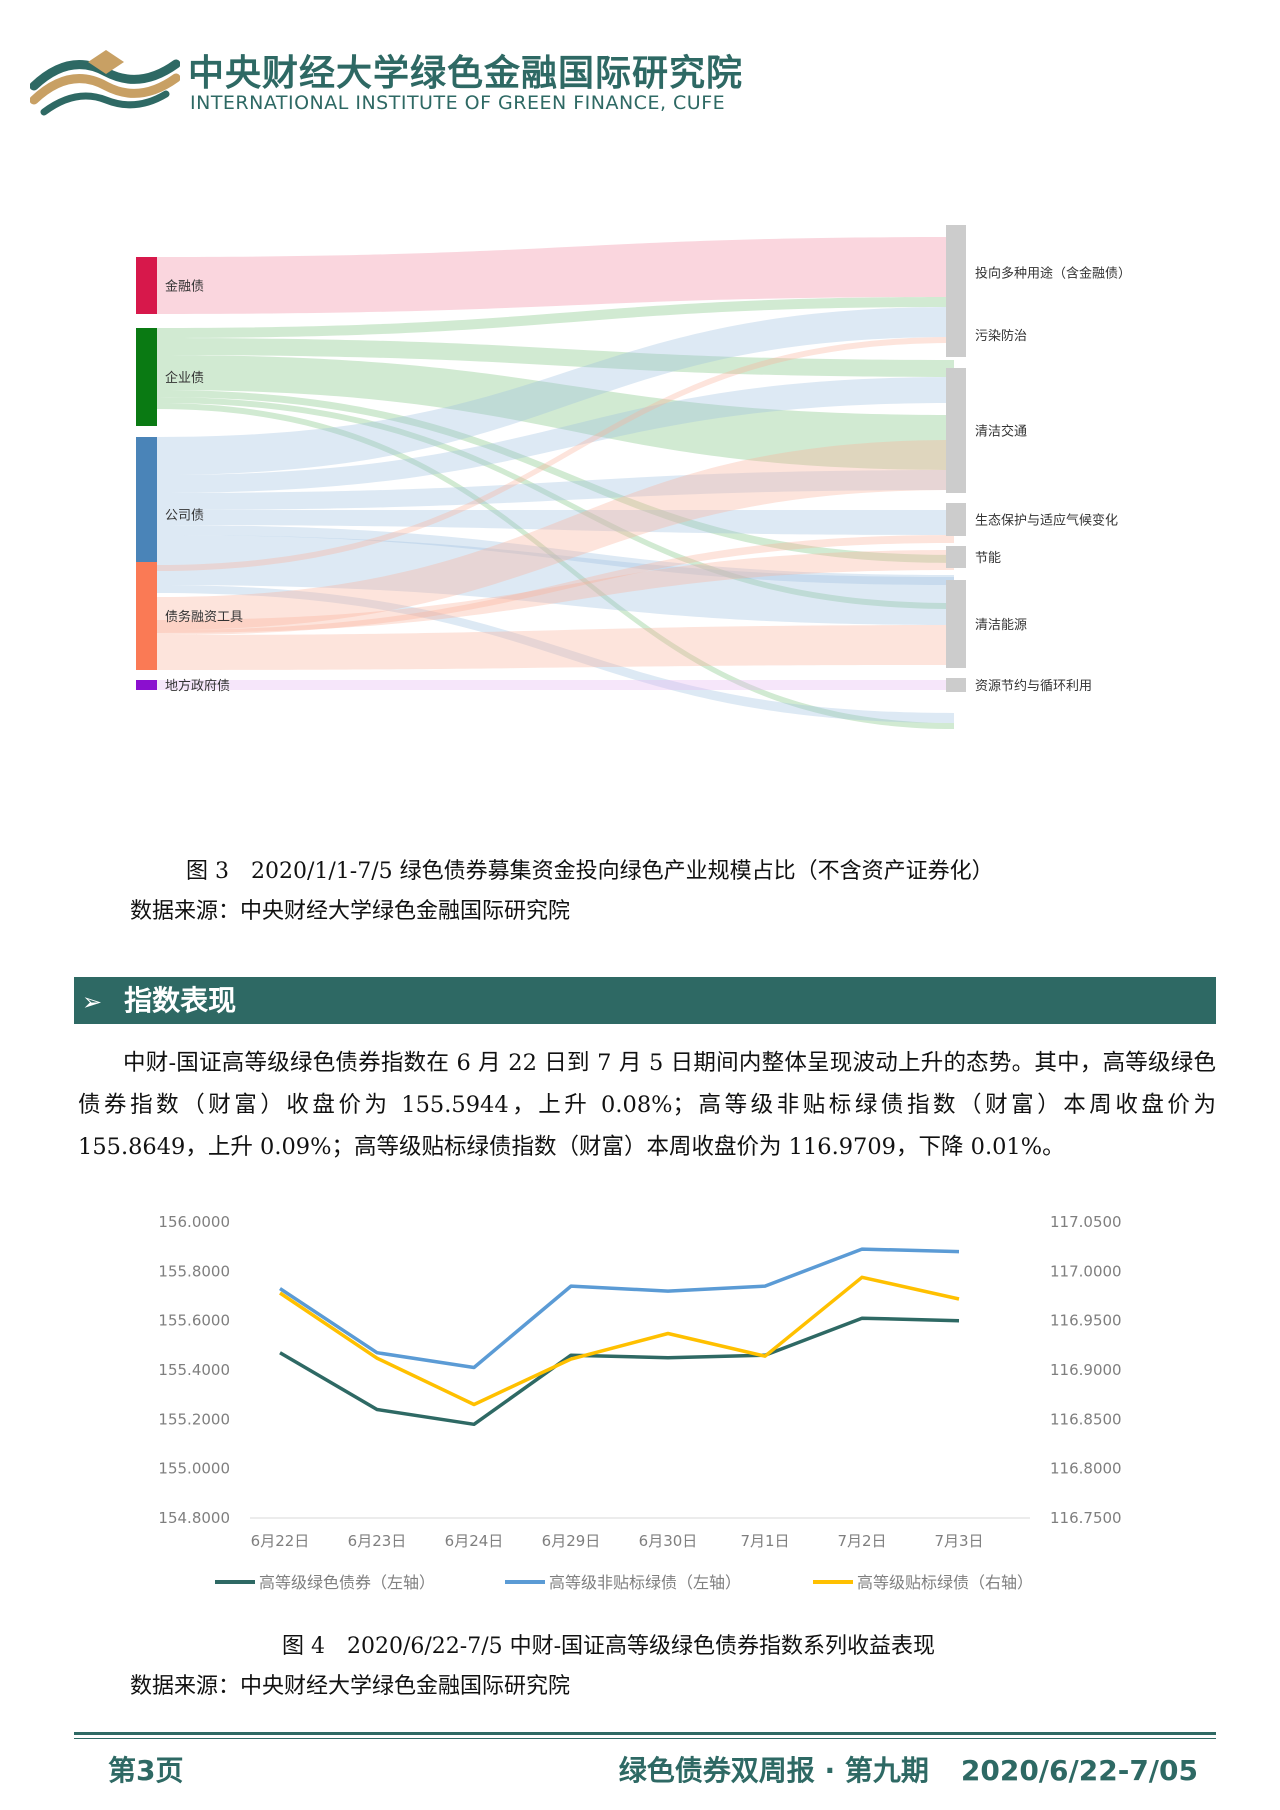 The height and width of the screenshot is (1810, 1280). Describe the element at coordinates (1086, 1271) in the screenshot. I see `y-right-tick-label: 117.0000` at that location.